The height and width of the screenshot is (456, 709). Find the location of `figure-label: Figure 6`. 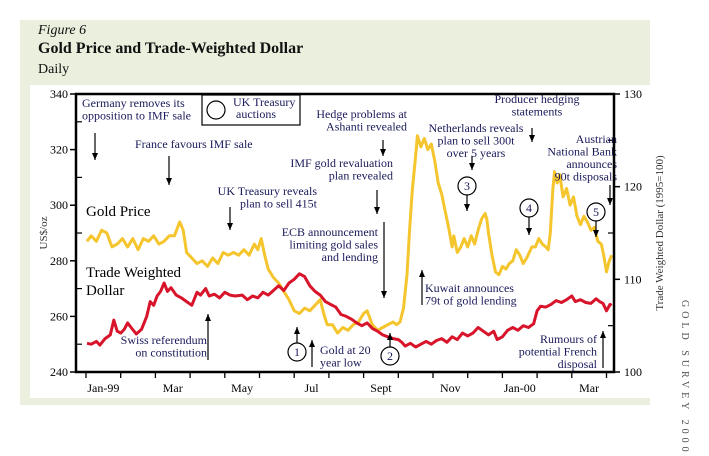

figure-label: Figure 6 is located at coordinates (62, 30).